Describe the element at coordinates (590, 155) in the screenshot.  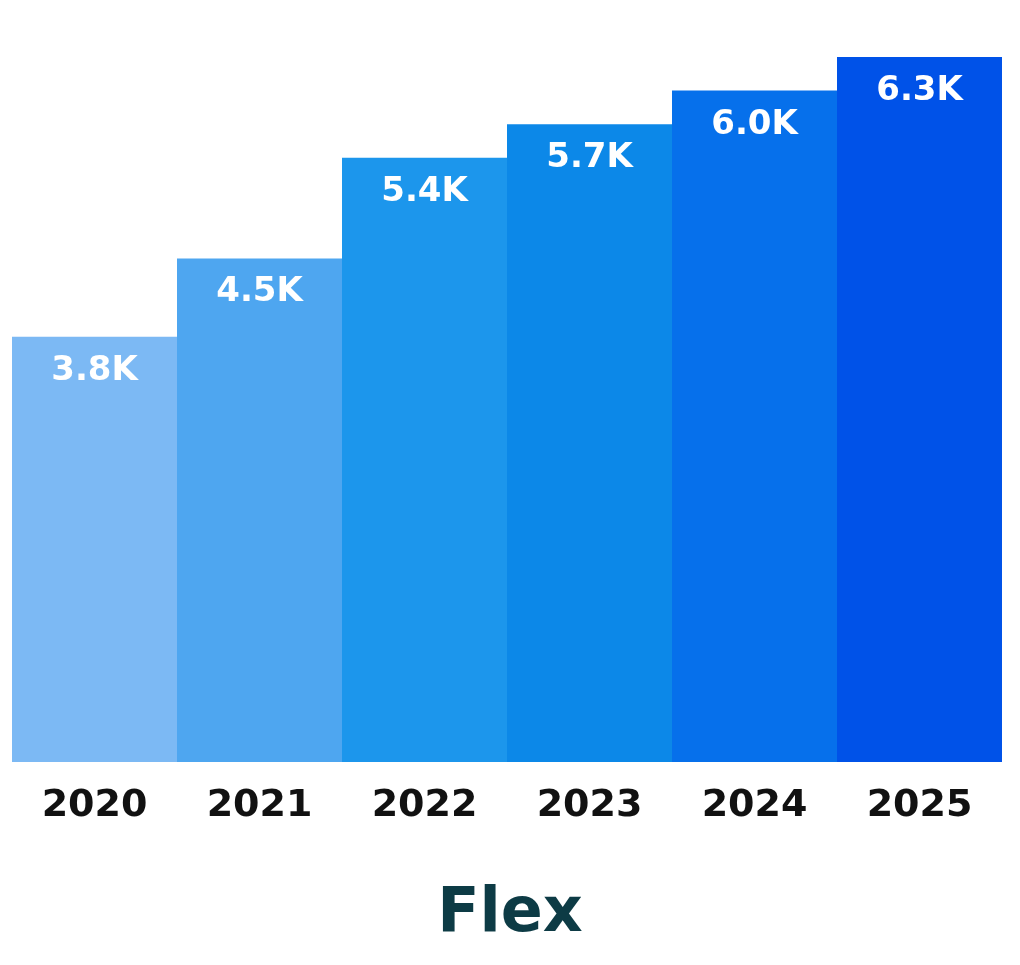
I see `data-label: 5.7K` at that location.